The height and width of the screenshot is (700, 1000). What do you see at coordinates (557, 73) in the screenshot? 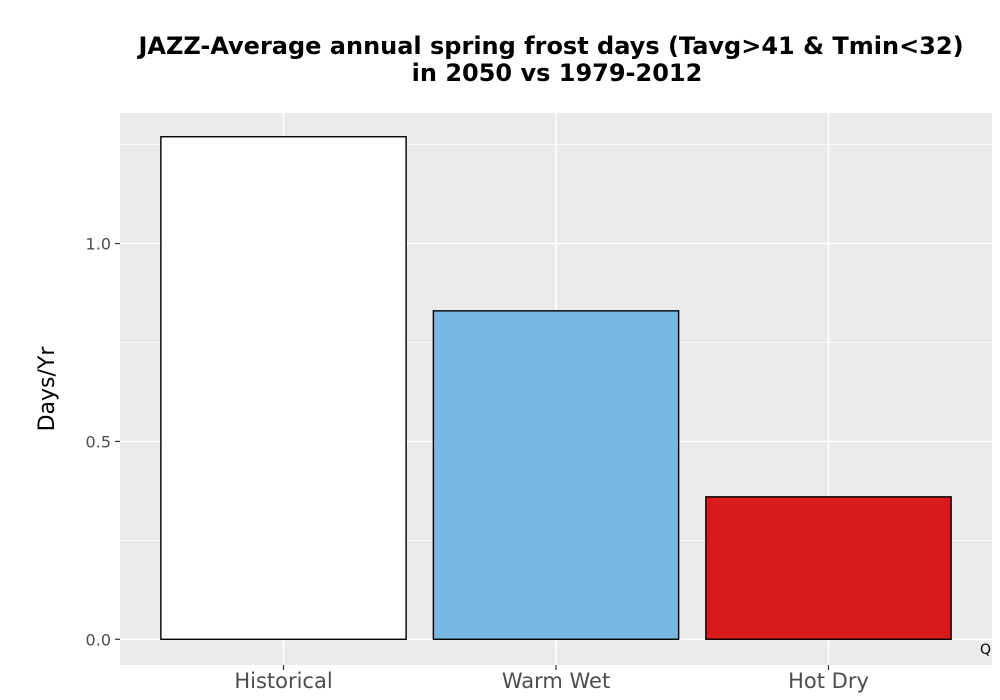
I see `chart-subtitle: in 2050 vs 1979-2012` at bounding box center [557, 73].